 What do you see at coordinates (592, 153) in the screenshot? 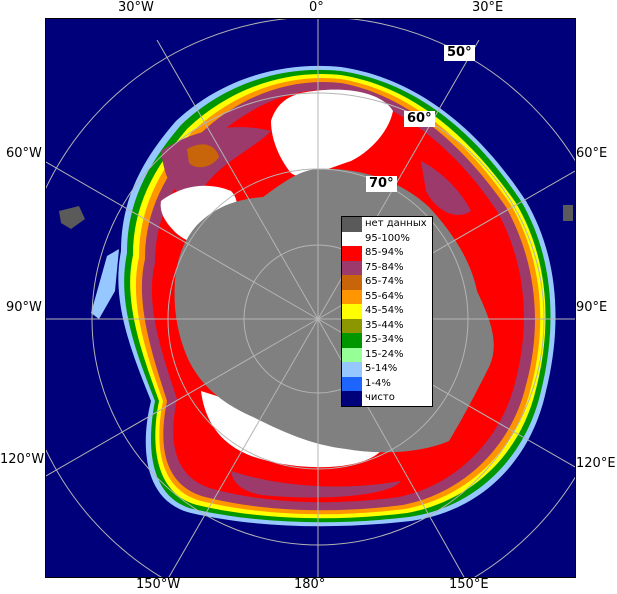
I see `lon-label-60e: 60°E` at bounding box center [592, 153].